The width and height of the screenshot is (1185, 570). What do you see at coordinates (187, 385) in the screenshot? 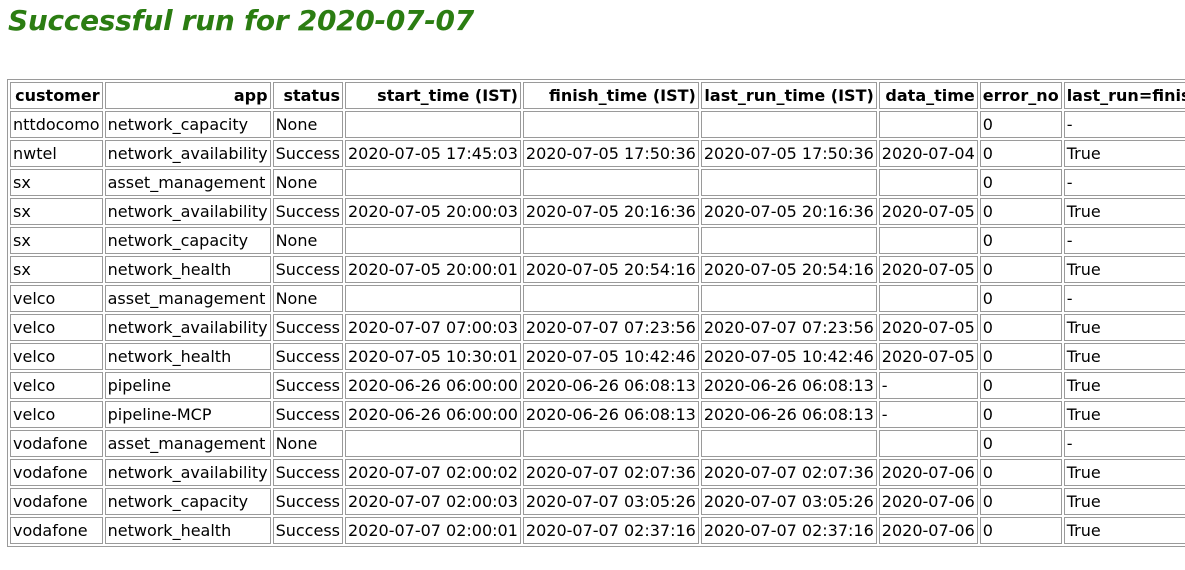
I see `cell-app: pipeline` at bounding box center [187, 385].